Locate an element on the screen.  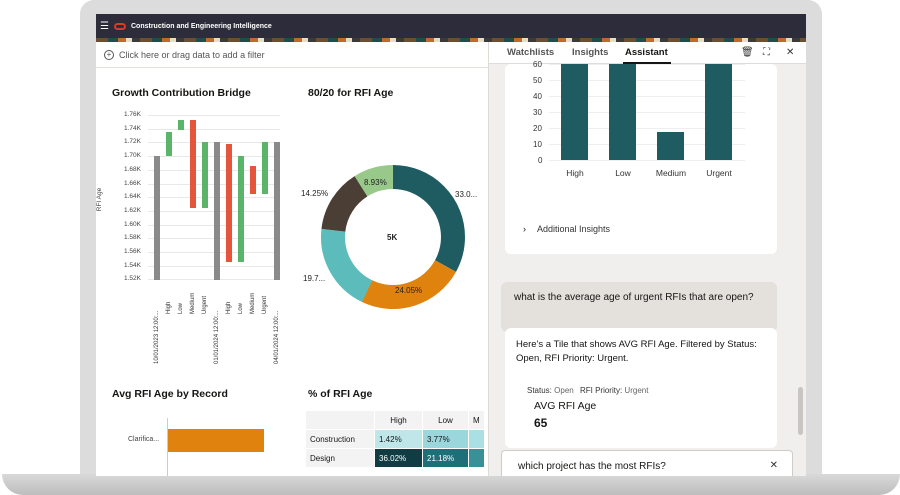
donut-chart is located at coordinates (393, 237).